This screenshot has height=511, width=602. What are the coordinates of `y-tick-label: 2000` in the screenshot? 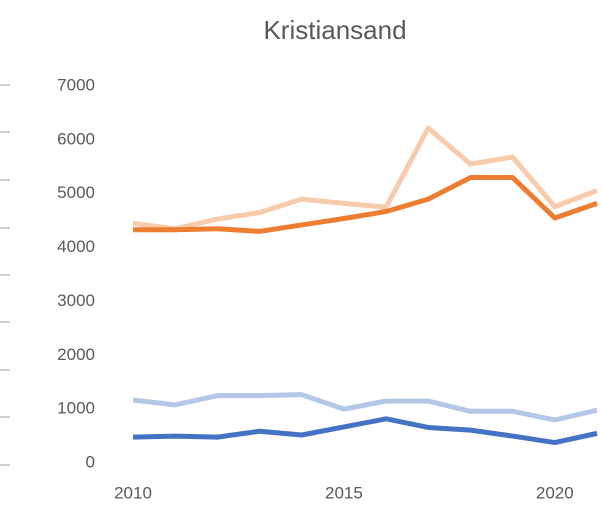 It's located at (76, 354).